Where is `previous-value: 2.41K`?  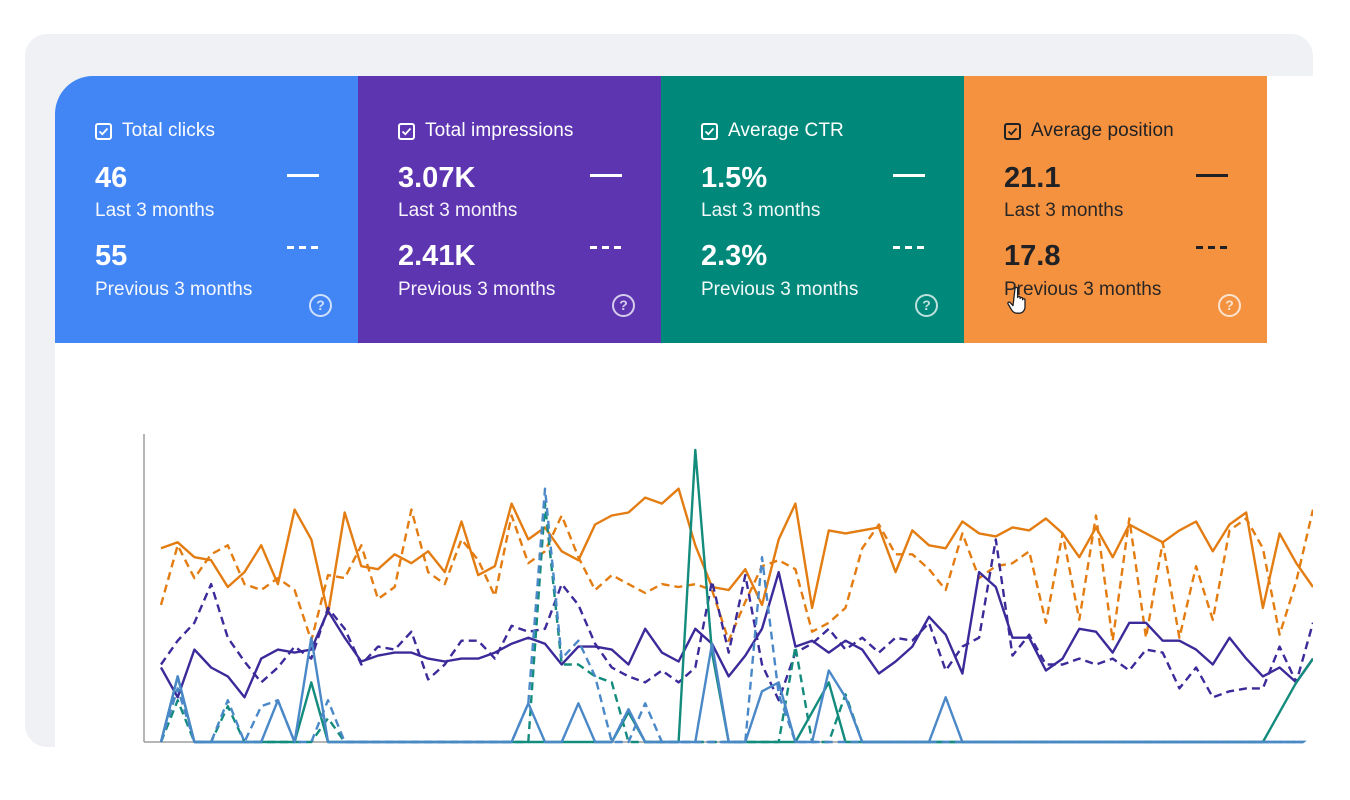 previous-value: 2.41K is located at coordinates (437, 256).